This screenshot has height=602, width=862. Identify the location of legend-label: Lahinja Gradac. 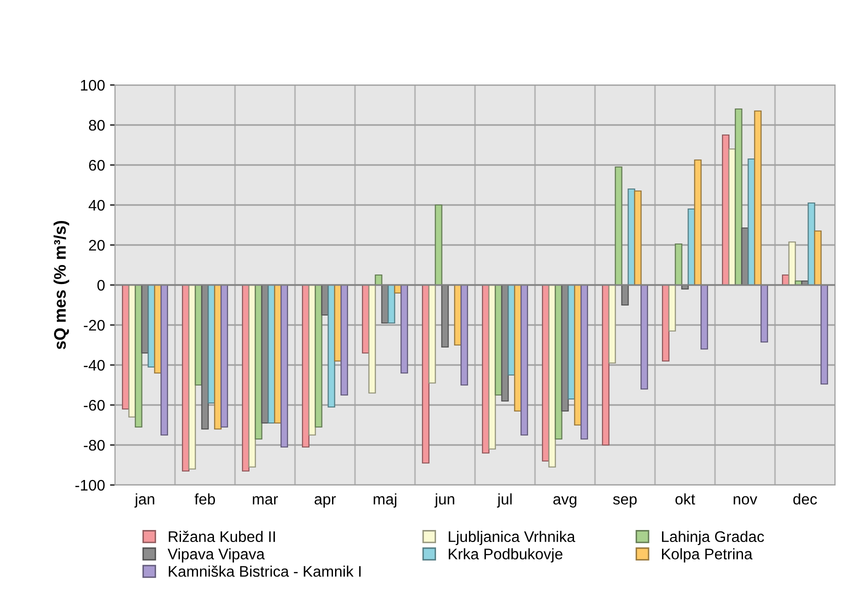
(713, 538).